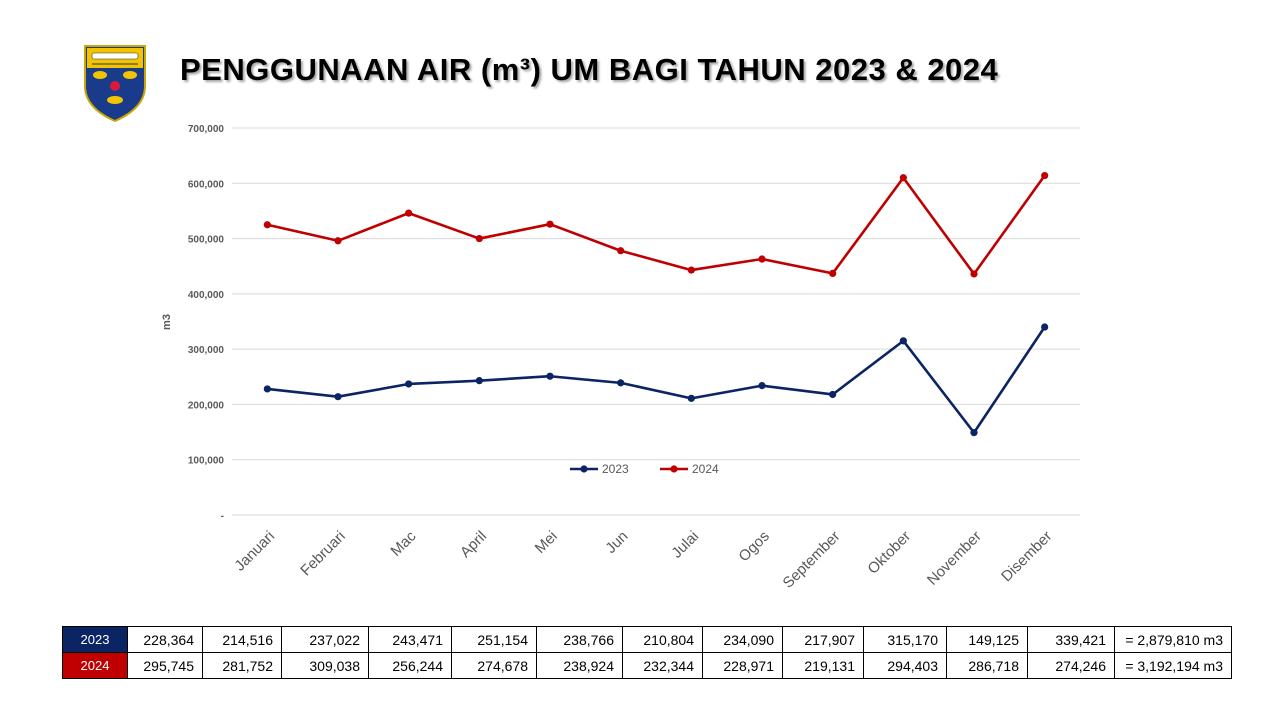 This screenshot has width=1280, height=720. Describe the element at coordinates (206, 461) in the screenshot. I see `y-tick-label: 100,000` at that location.